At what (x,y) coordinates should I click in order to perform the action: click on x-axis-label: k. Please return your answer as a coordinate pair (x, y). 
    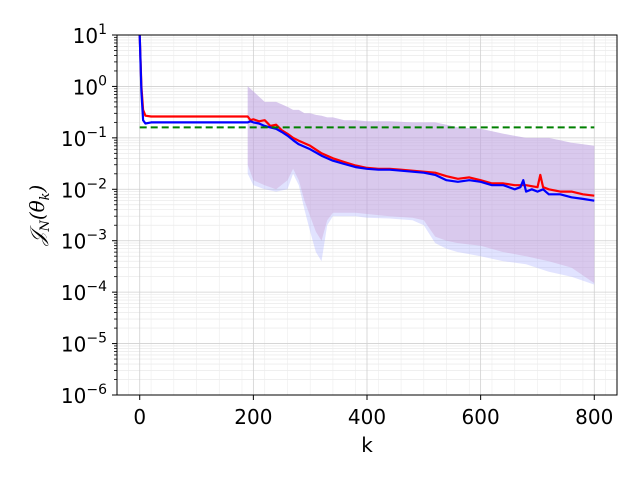
    Looking at the image, I should click on (367, 445).